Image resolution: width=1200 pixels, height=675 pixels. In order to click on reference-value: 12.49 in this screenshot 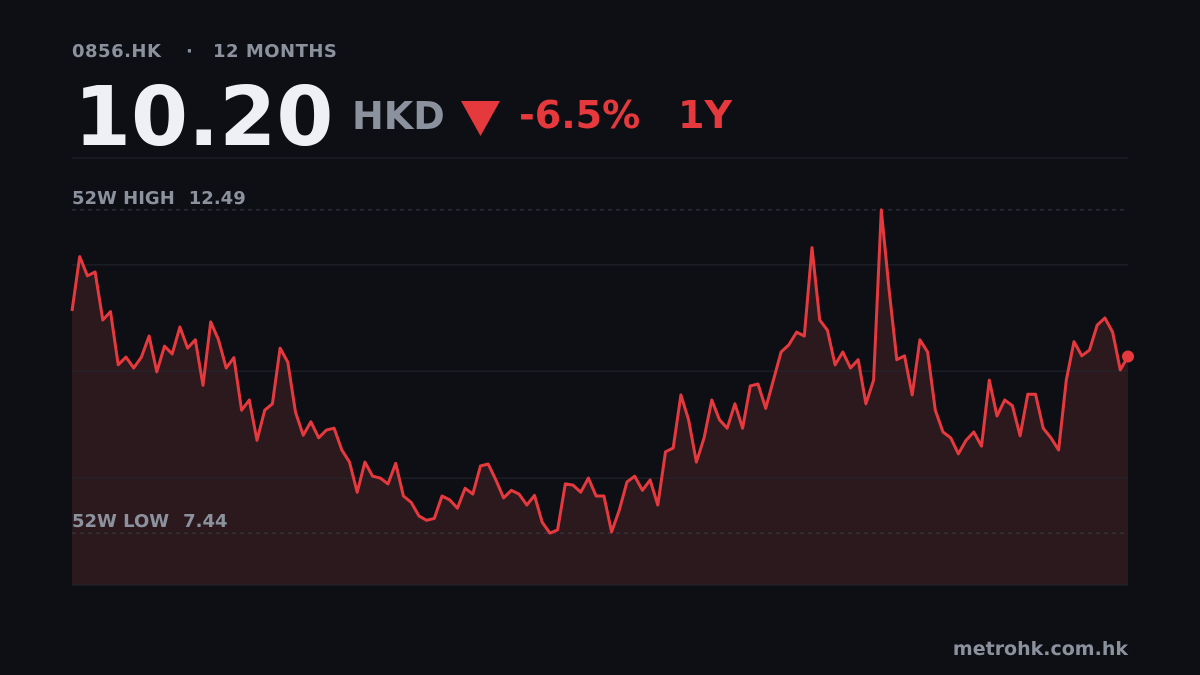, I will do `click(217, 198)`.